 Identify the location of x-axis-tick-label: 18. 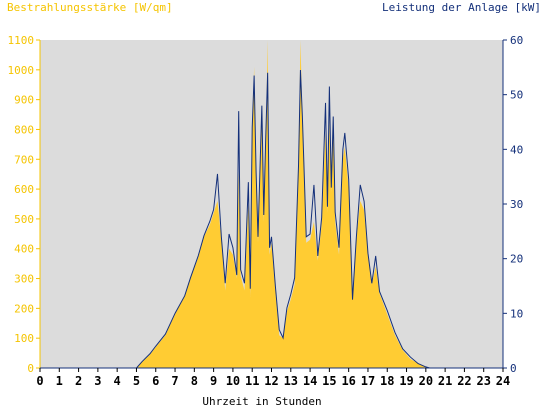
(387, 381).